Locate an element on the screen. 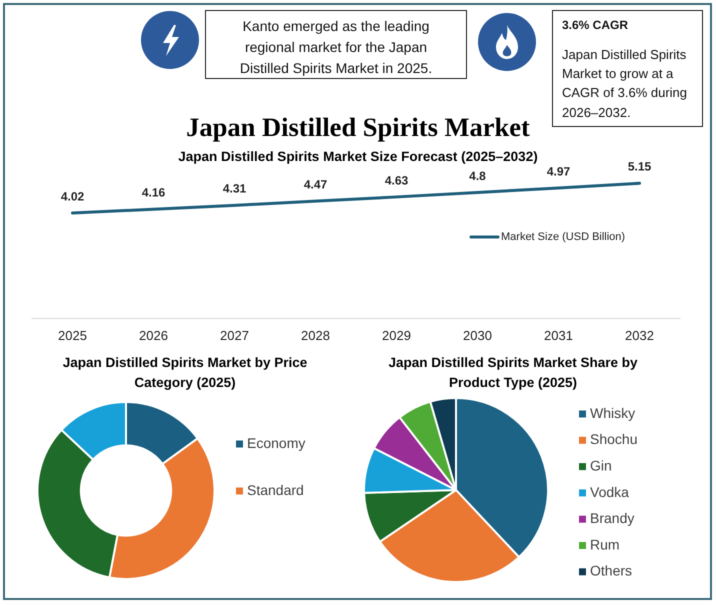  x-tick-label: 2026 is located at coordinates (153, 335).